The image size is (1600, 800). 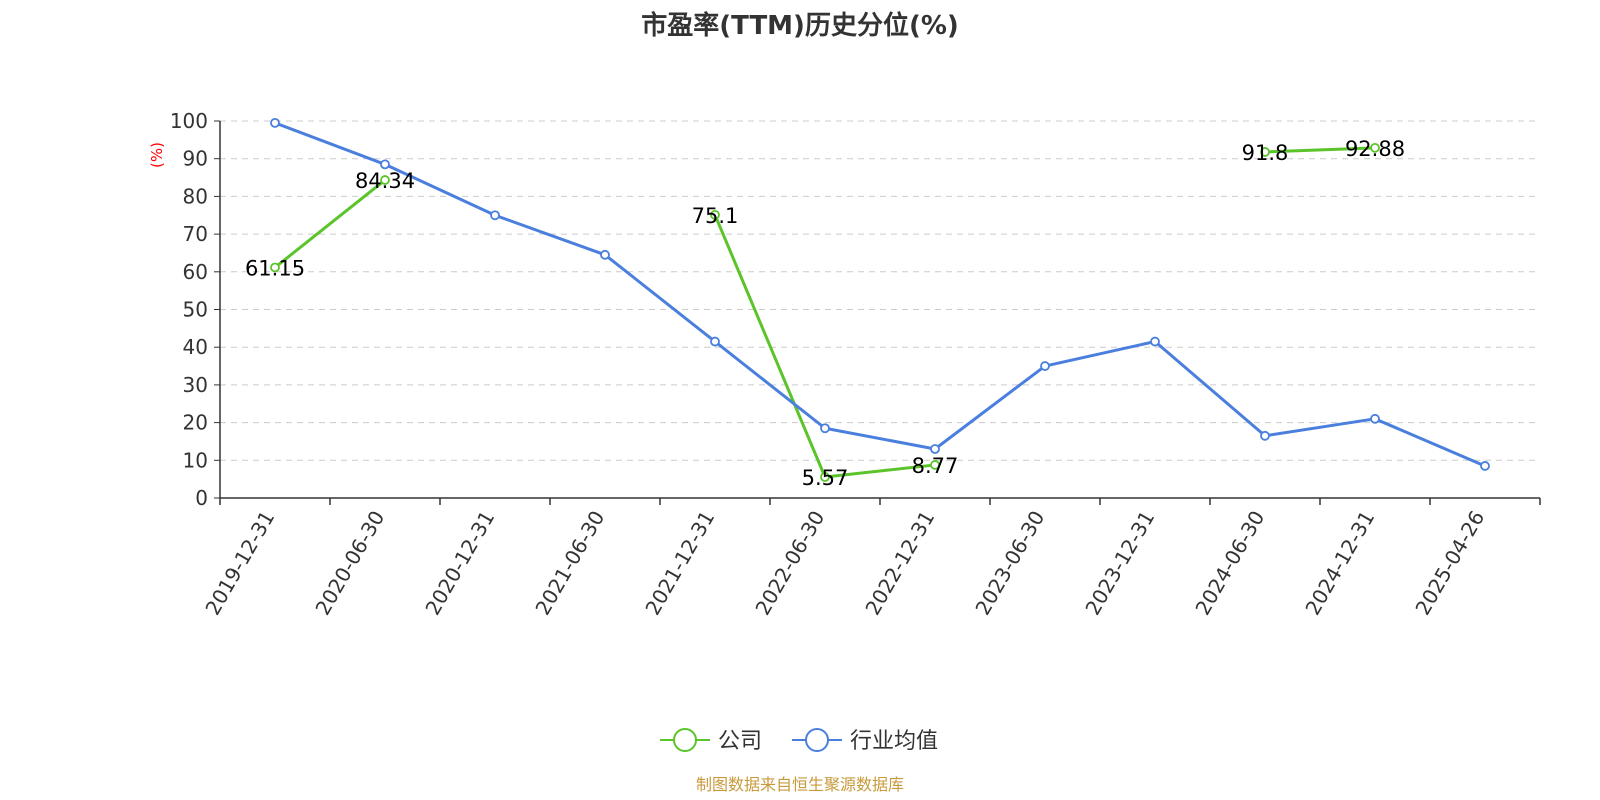 What do you see at coordinates (195, 272) in the screenshot?
I see `y-tick-label: 60` at bounding box center [195, 272].